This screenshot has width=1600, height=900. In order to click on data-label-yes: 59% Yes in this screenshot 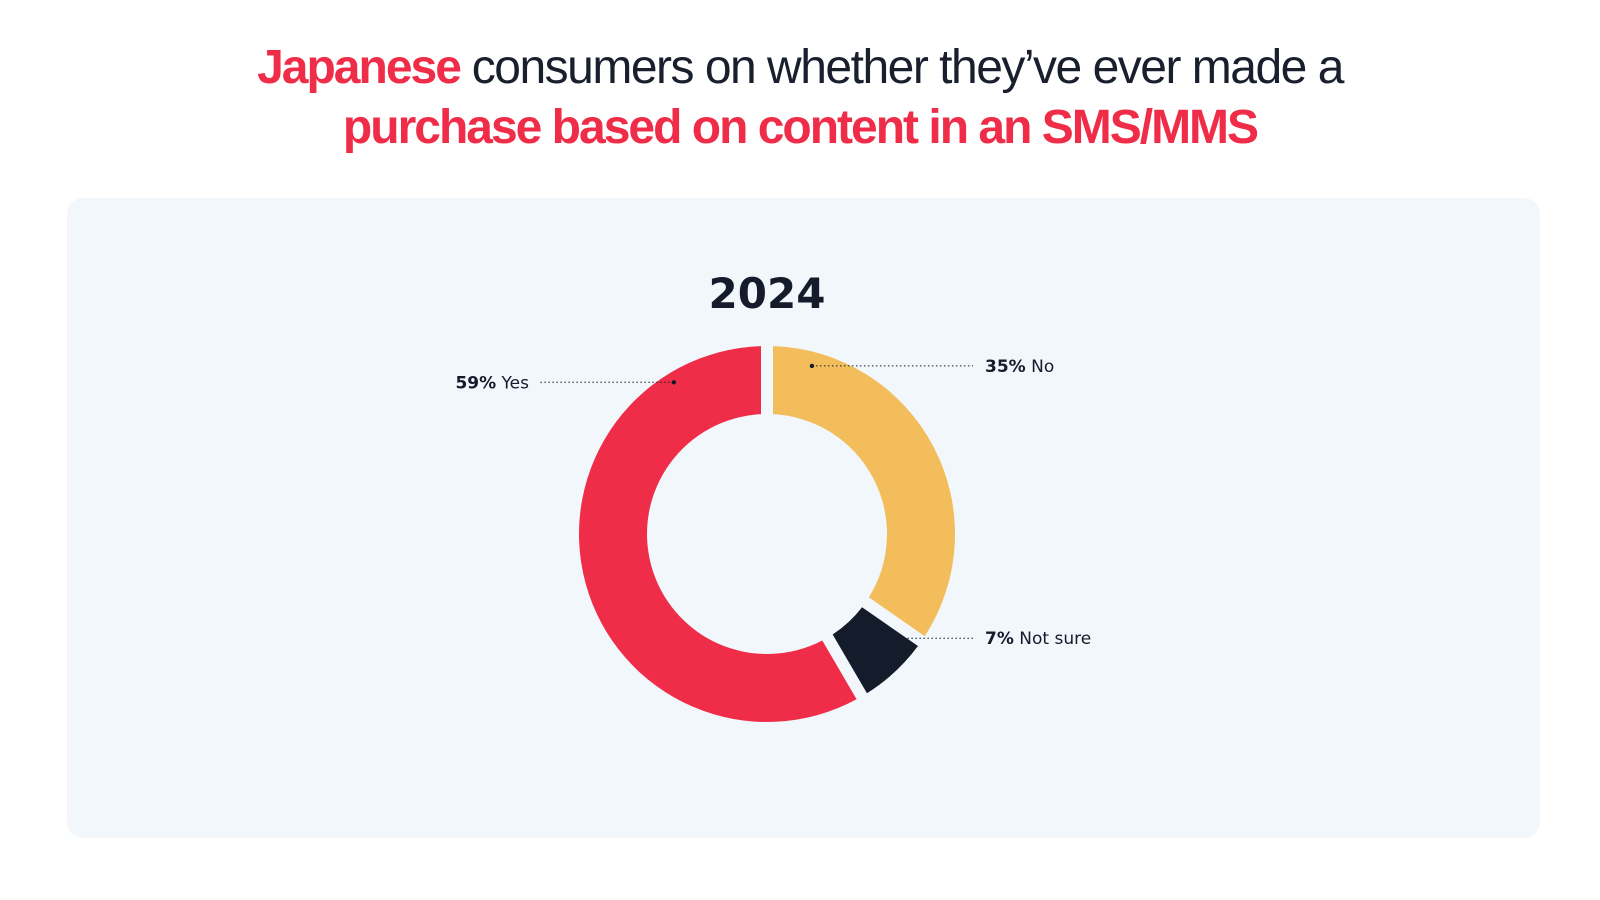, I will do `click(492, 383)`.